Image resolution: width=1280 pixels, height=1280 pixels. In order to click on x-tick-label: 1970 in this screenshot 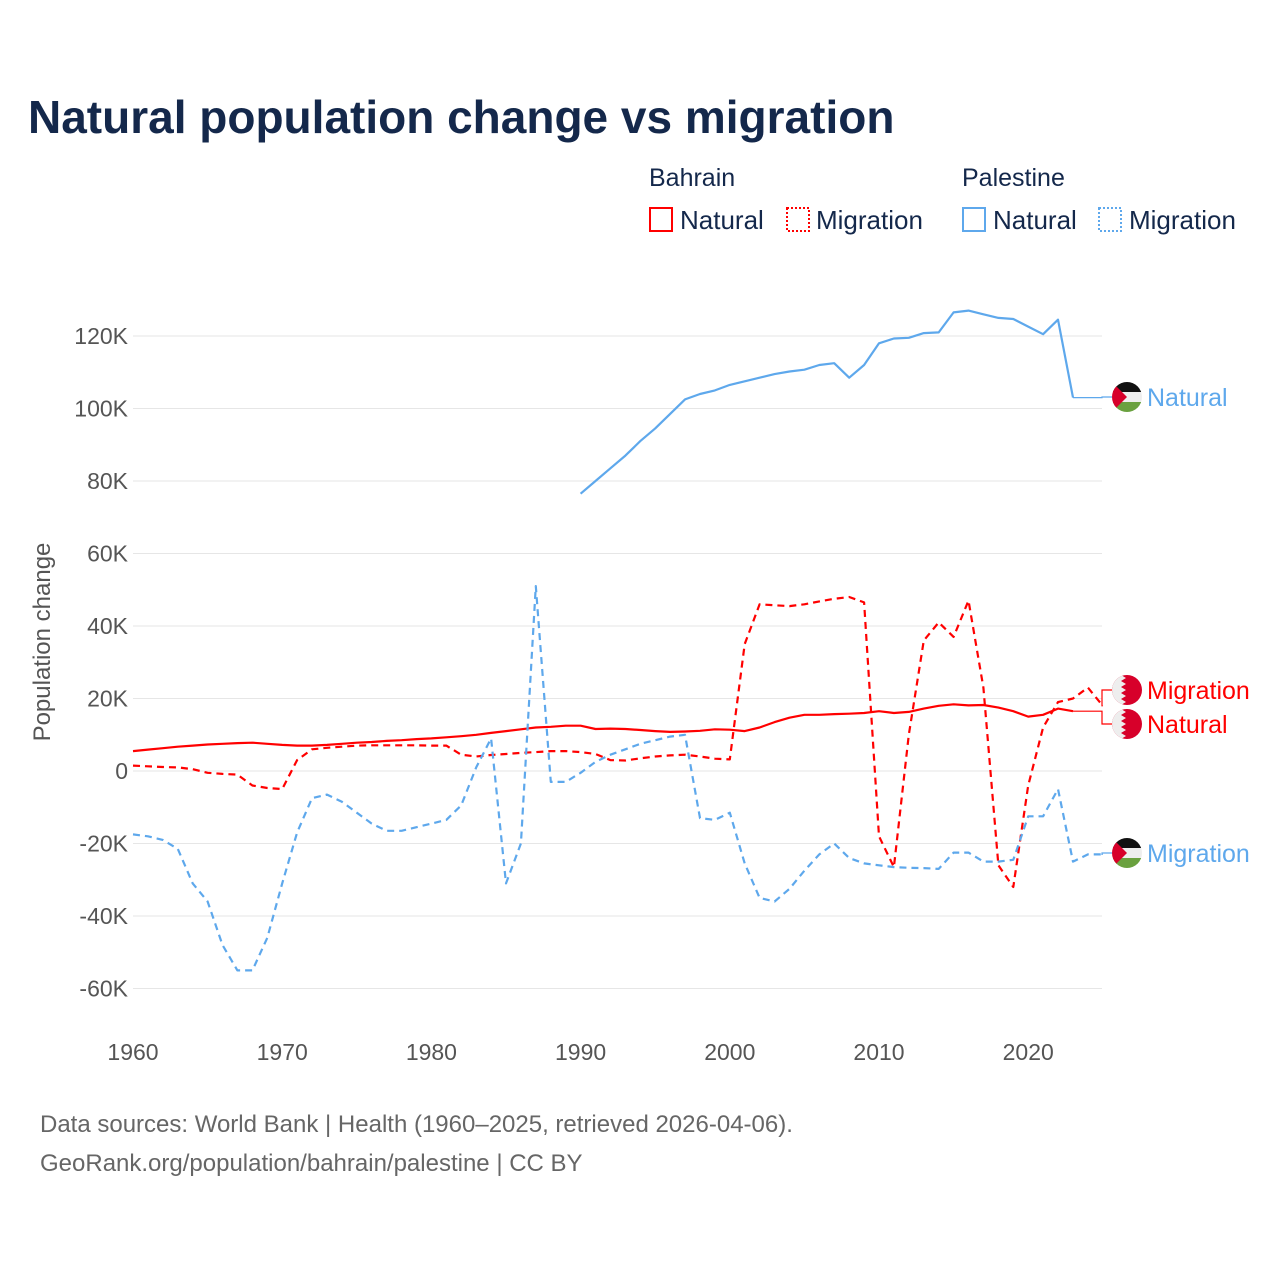, I will do `click(282, 1052)`.